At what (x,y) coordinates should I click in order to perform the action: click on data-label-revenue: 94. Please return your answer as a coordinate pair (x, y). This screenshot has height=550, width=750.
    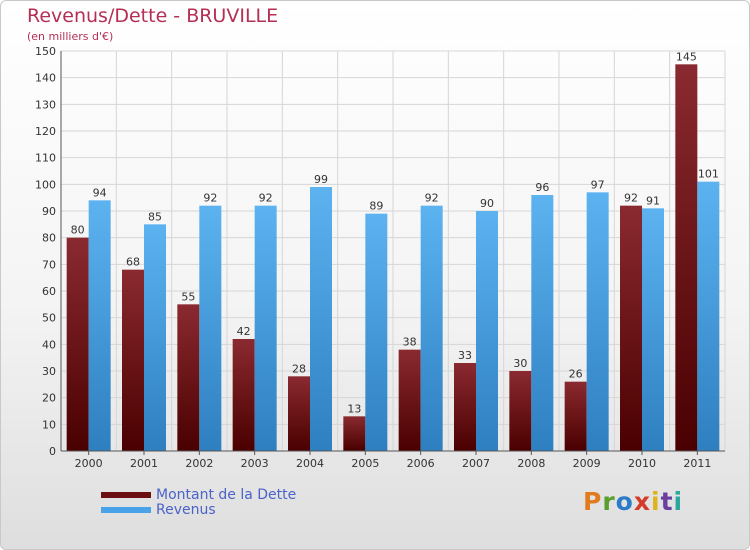
    Looking at the image, I should click on (100, 192).